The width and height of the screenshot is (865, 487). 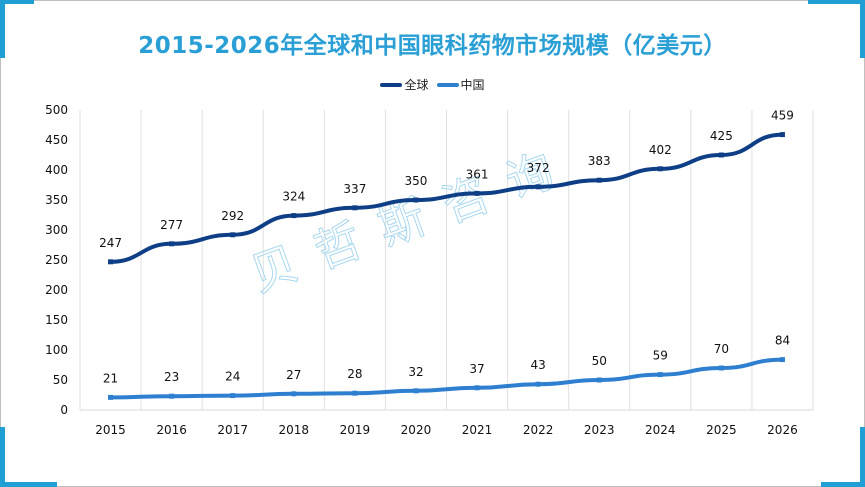 What do you see at coordinates (447, 84) in the screenshot?
I see `legend-swatch-china` at bounding box center [447, 84].